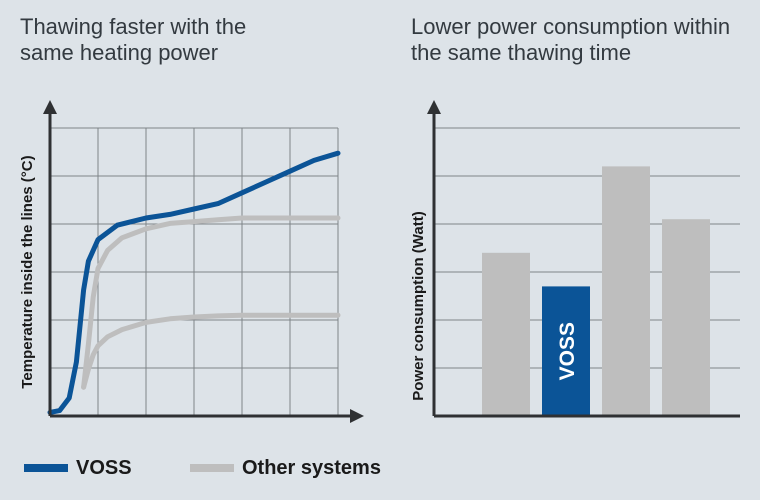 The width and height of the screenshot is (760, 500). What do you see at coordinates (104, 467) in the screenshot?
I see `legend-label-voss: VOSS` at bounding box center [104, 467].